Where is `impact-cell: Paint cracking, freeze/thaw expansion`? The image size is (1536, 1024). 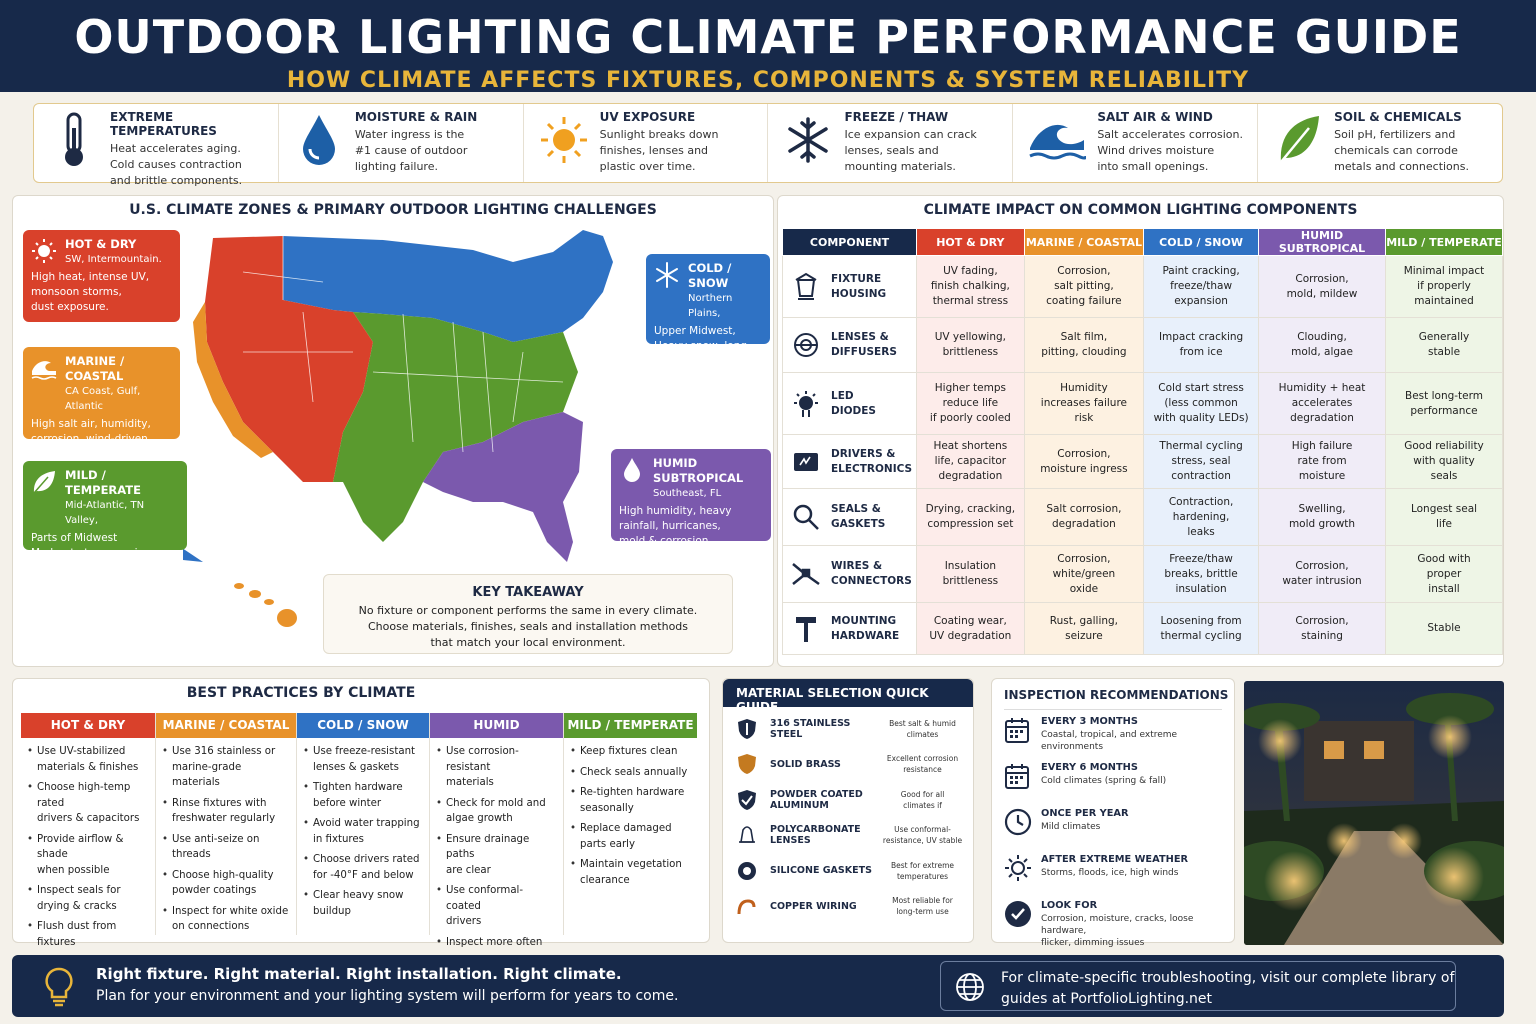 impact-cell: Paint cracking, freeze/thaw expansion is located at coordinates (1201, 286).